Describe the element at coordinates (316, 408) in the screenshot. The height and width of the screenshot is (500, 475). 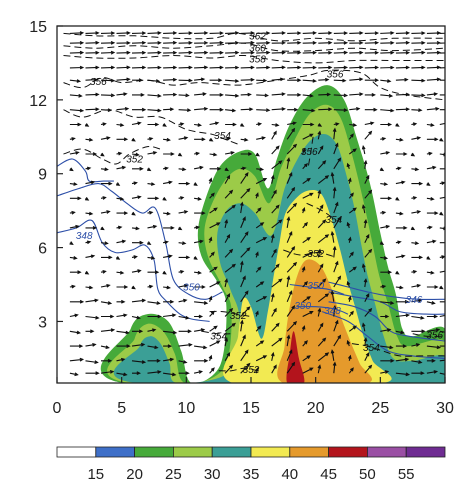
I see `x-tick-label-20: 20` at that location.